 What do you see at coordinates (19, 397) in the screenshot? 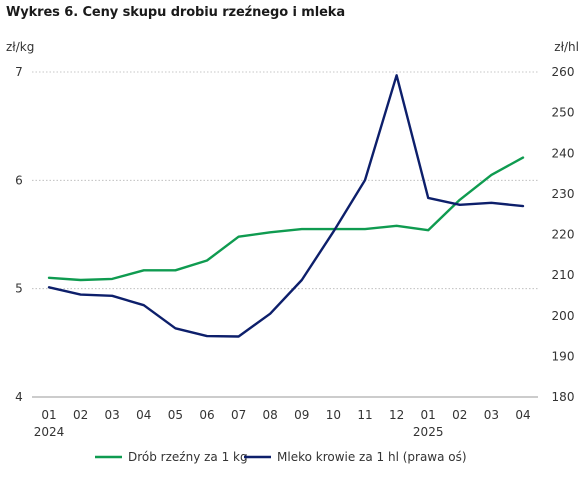
I see `left-tick-label: 4` at bounding box center [19, 397].